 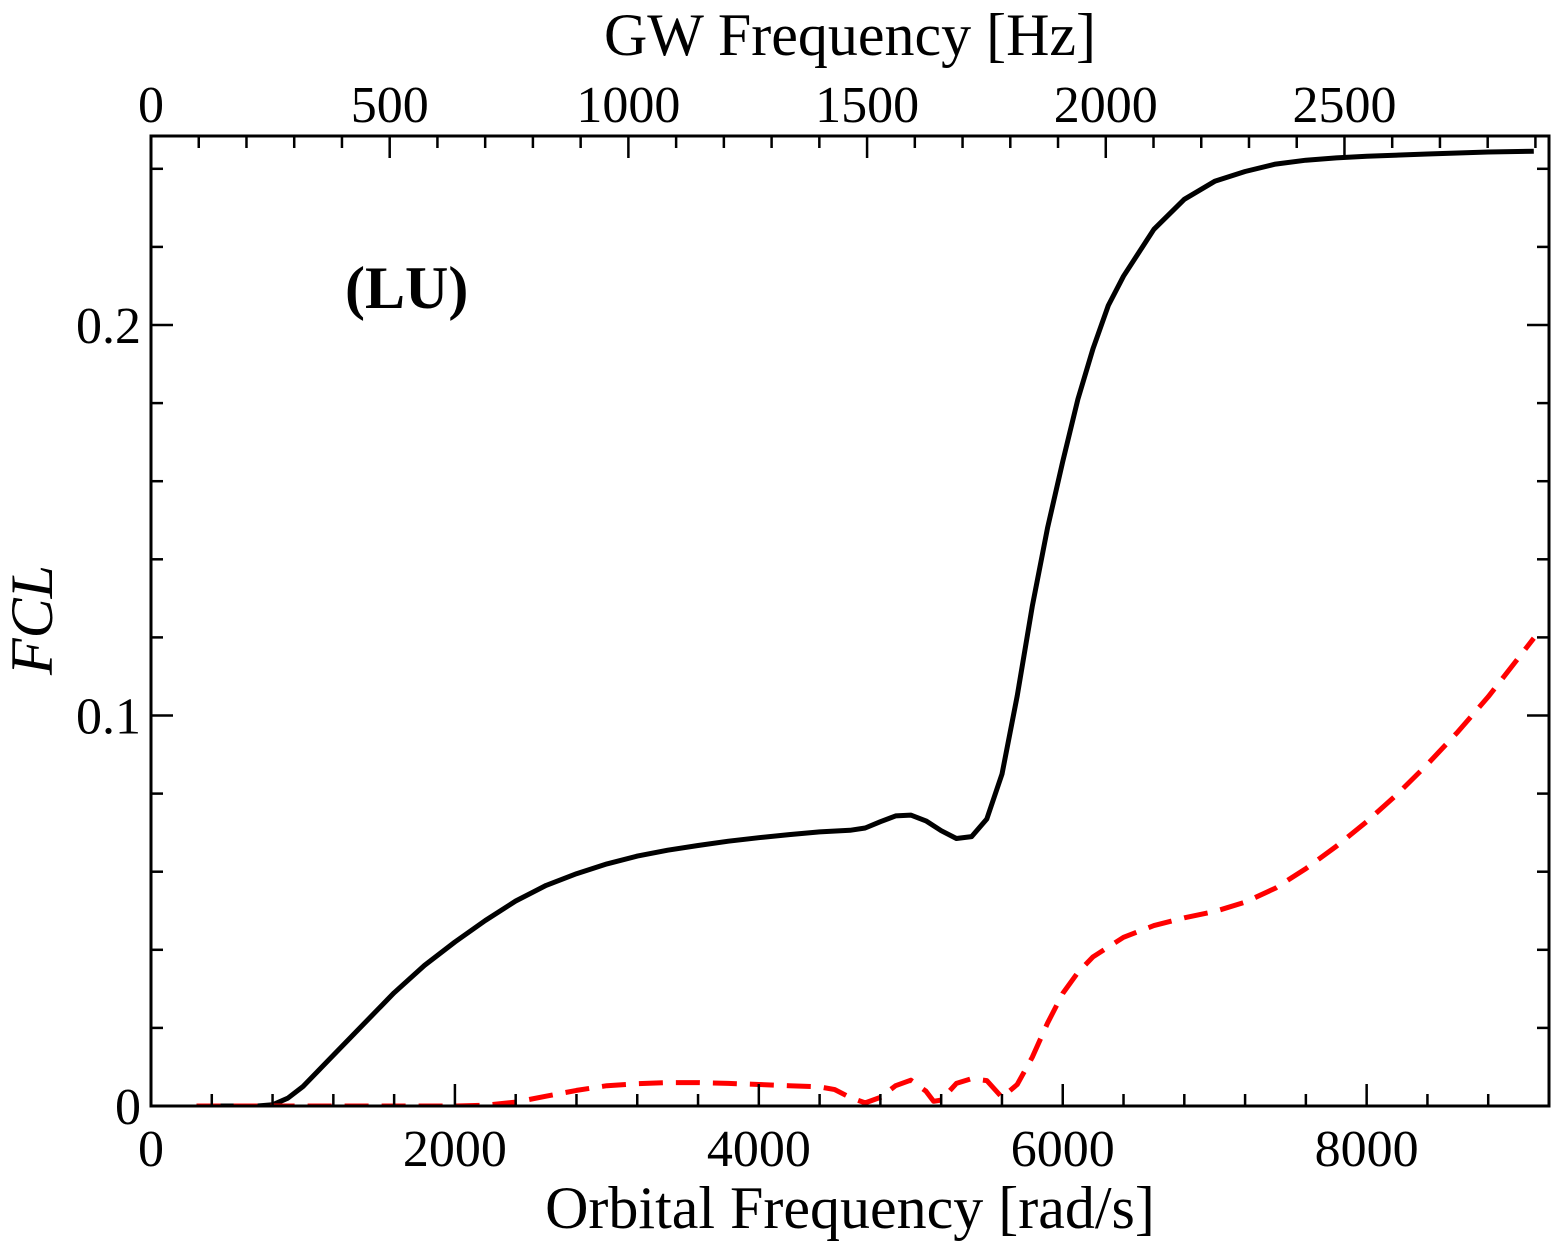 What do you see at coordinates (850, 35) in the screenshot?
I see `x2-axis-title: GW Frequency [Hz]` at bounding box center [850, 35].